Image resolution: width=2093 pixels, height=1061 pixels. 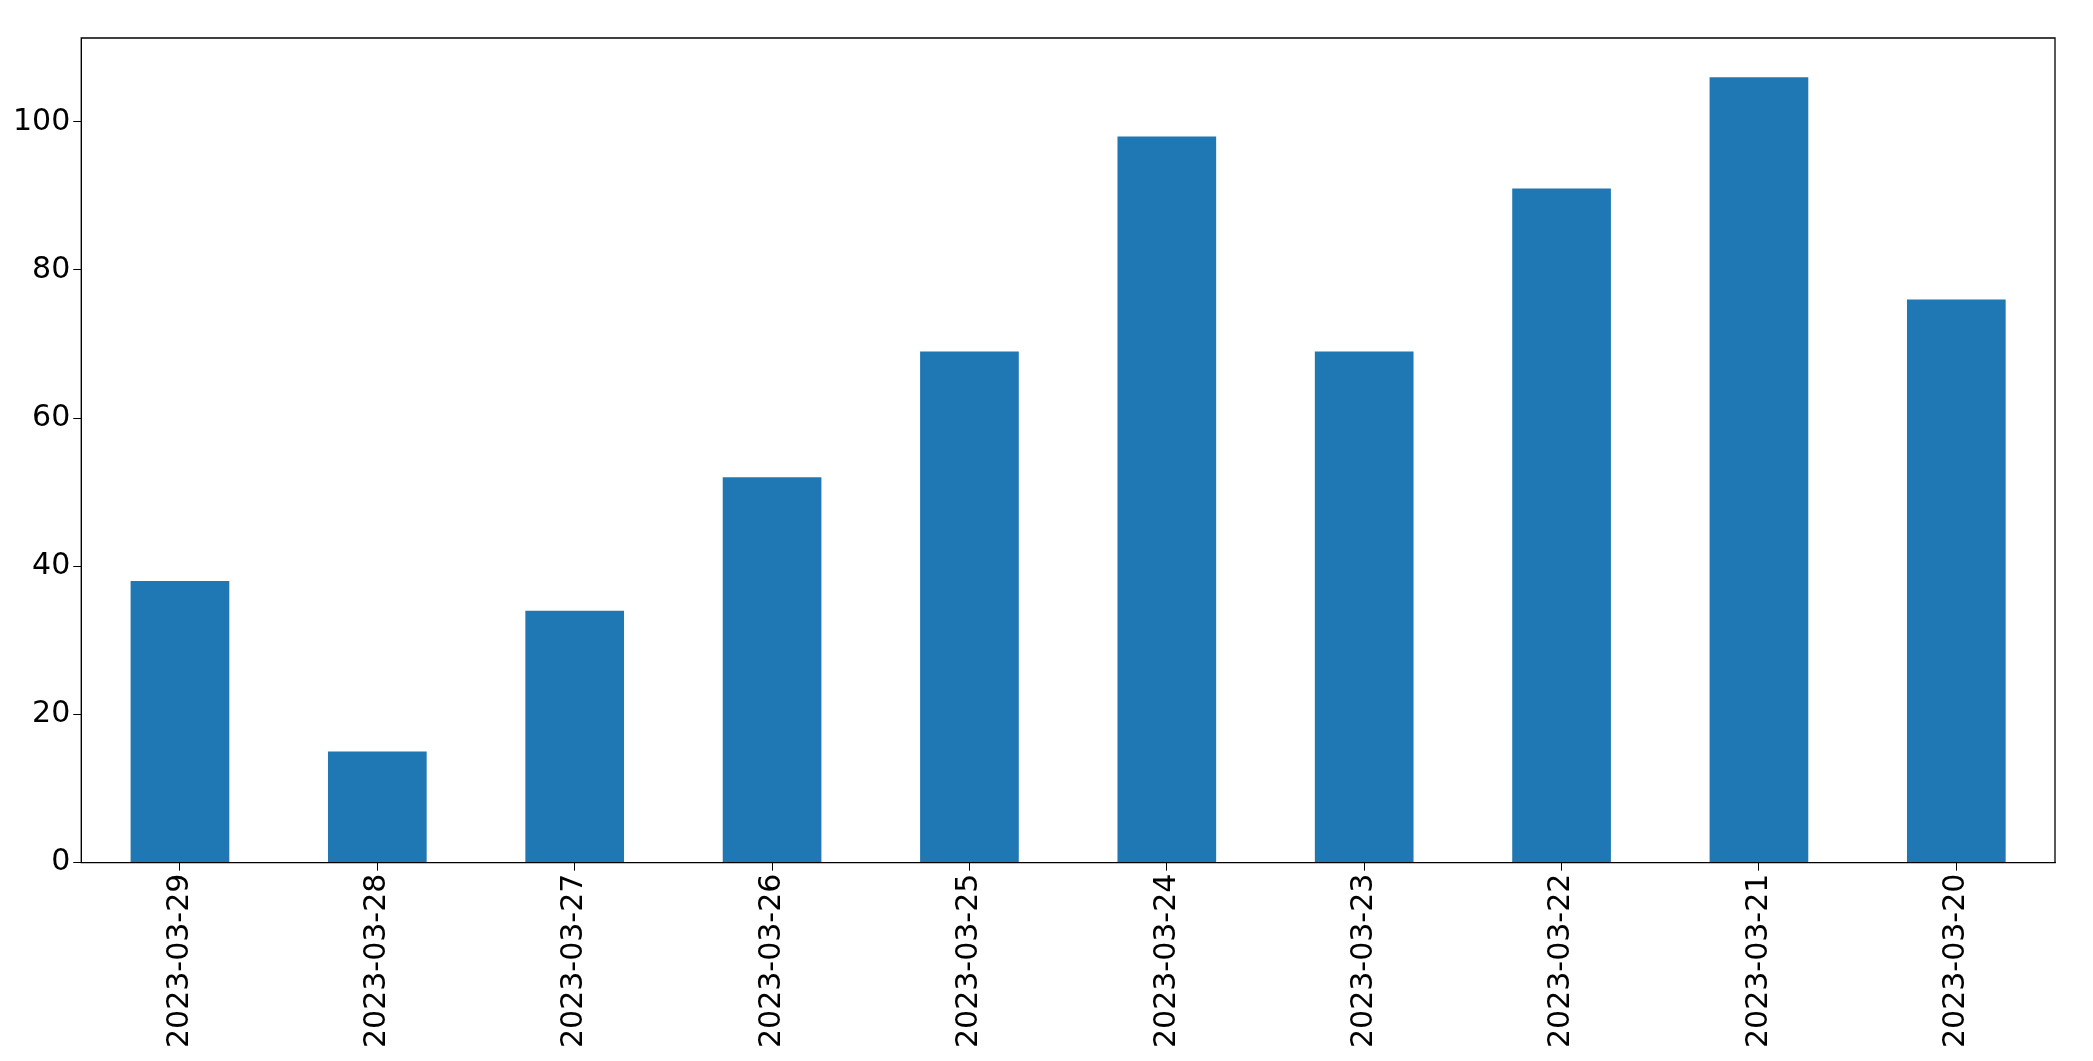 What do you see at coordinates (177, 961) in the screenshot?
I see `x-tick-label: 2023-03-29` at bounding box center [177, 961].